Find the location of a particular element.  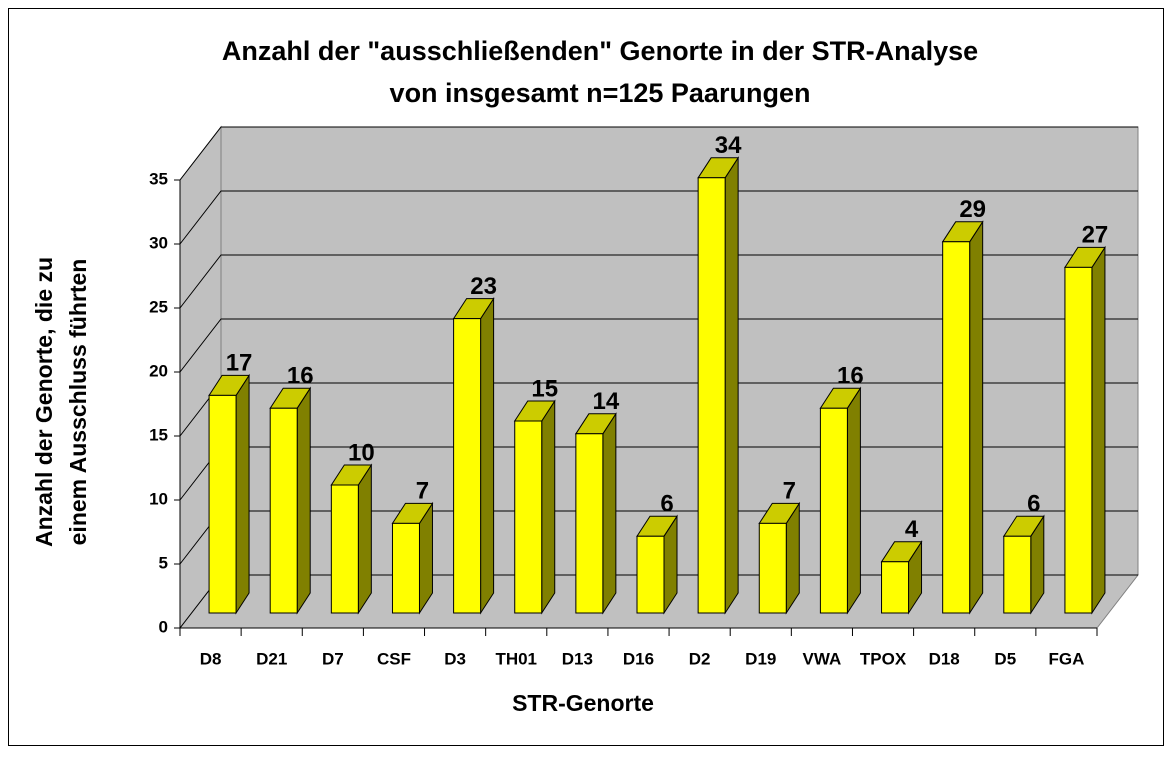

x-tick-label: D21 is located at coordinates (271, 658).